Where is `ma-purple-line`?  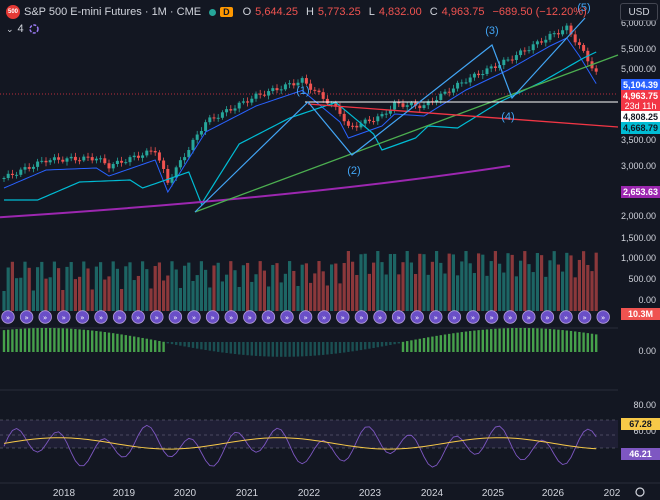 ma-purple-line is located at coordinates (255, 191).